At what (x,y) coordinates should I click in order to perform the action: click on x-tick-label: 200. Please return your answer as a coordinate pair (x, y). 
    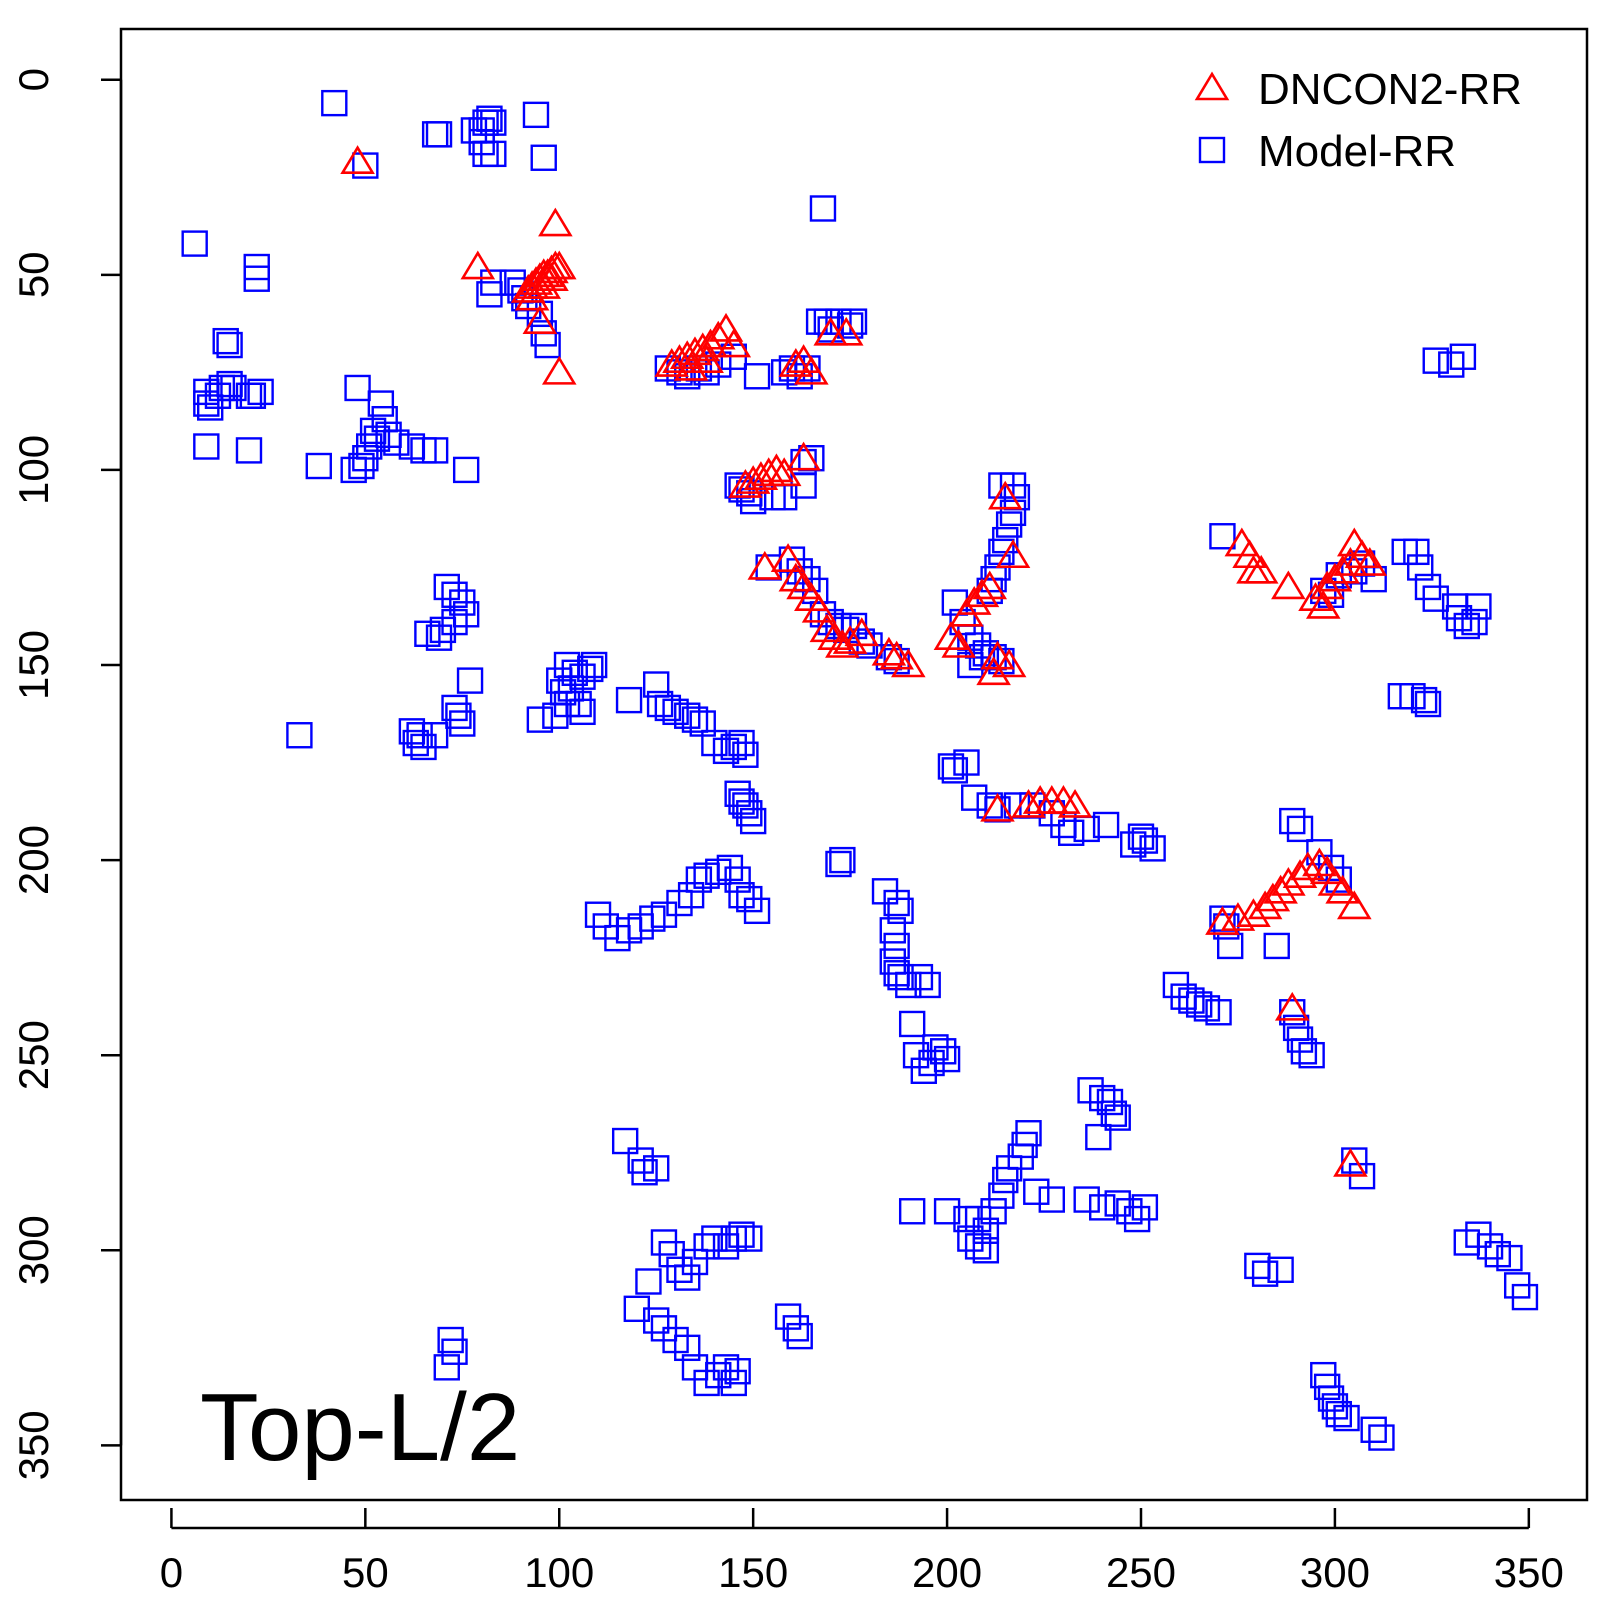
    Looking at the image, I should click on (947, 1572).